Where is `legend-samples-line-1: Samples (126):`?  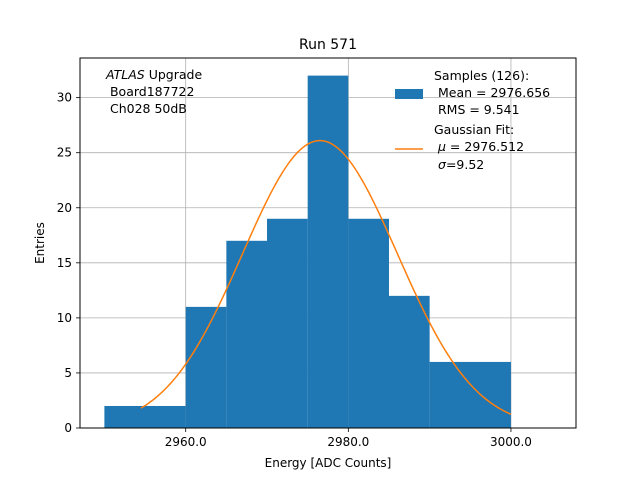 legend-samples-line-1: Samples (126): is located at coordinates (481, 75).